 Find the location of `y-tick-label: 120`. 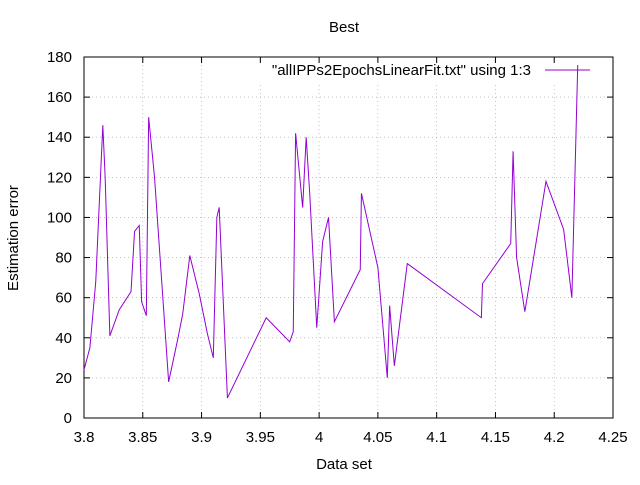

y-tick-label: 120 is located at coordinates (59, 177).